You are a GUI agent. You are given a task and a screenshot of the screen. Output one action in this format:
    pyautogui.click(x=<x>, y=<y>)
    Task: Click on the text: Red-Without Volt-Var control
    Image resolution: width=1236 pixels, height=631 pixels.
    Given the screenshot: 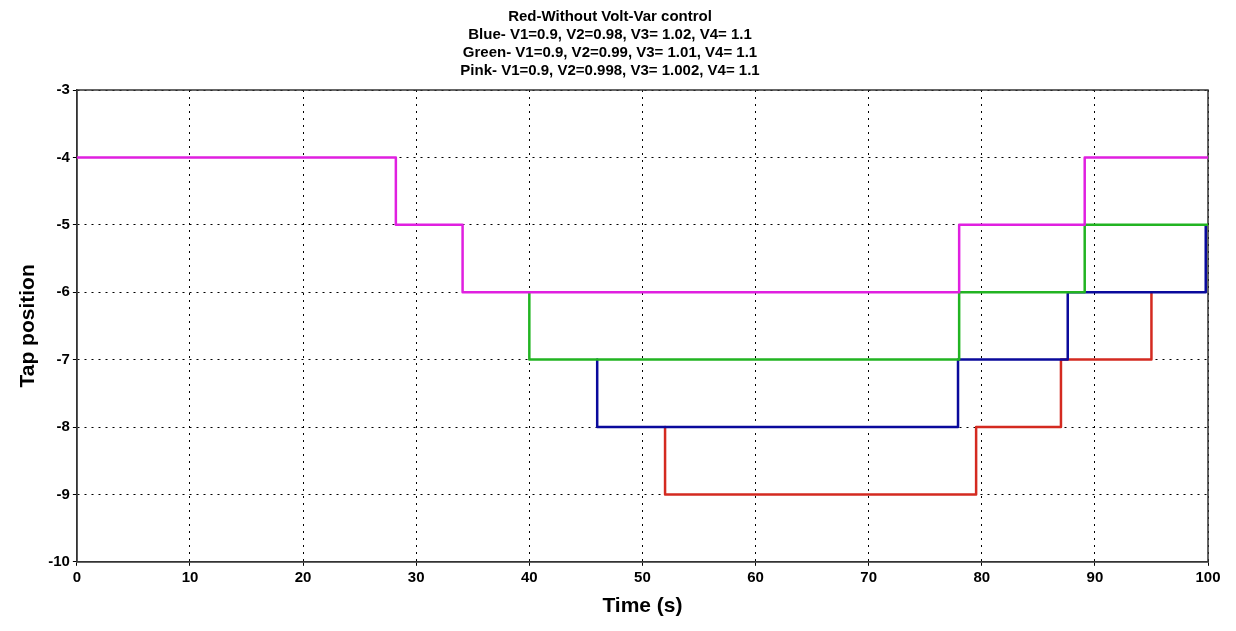 What is the action you would take?
    pyautogui.click(x=610, y=16)
    